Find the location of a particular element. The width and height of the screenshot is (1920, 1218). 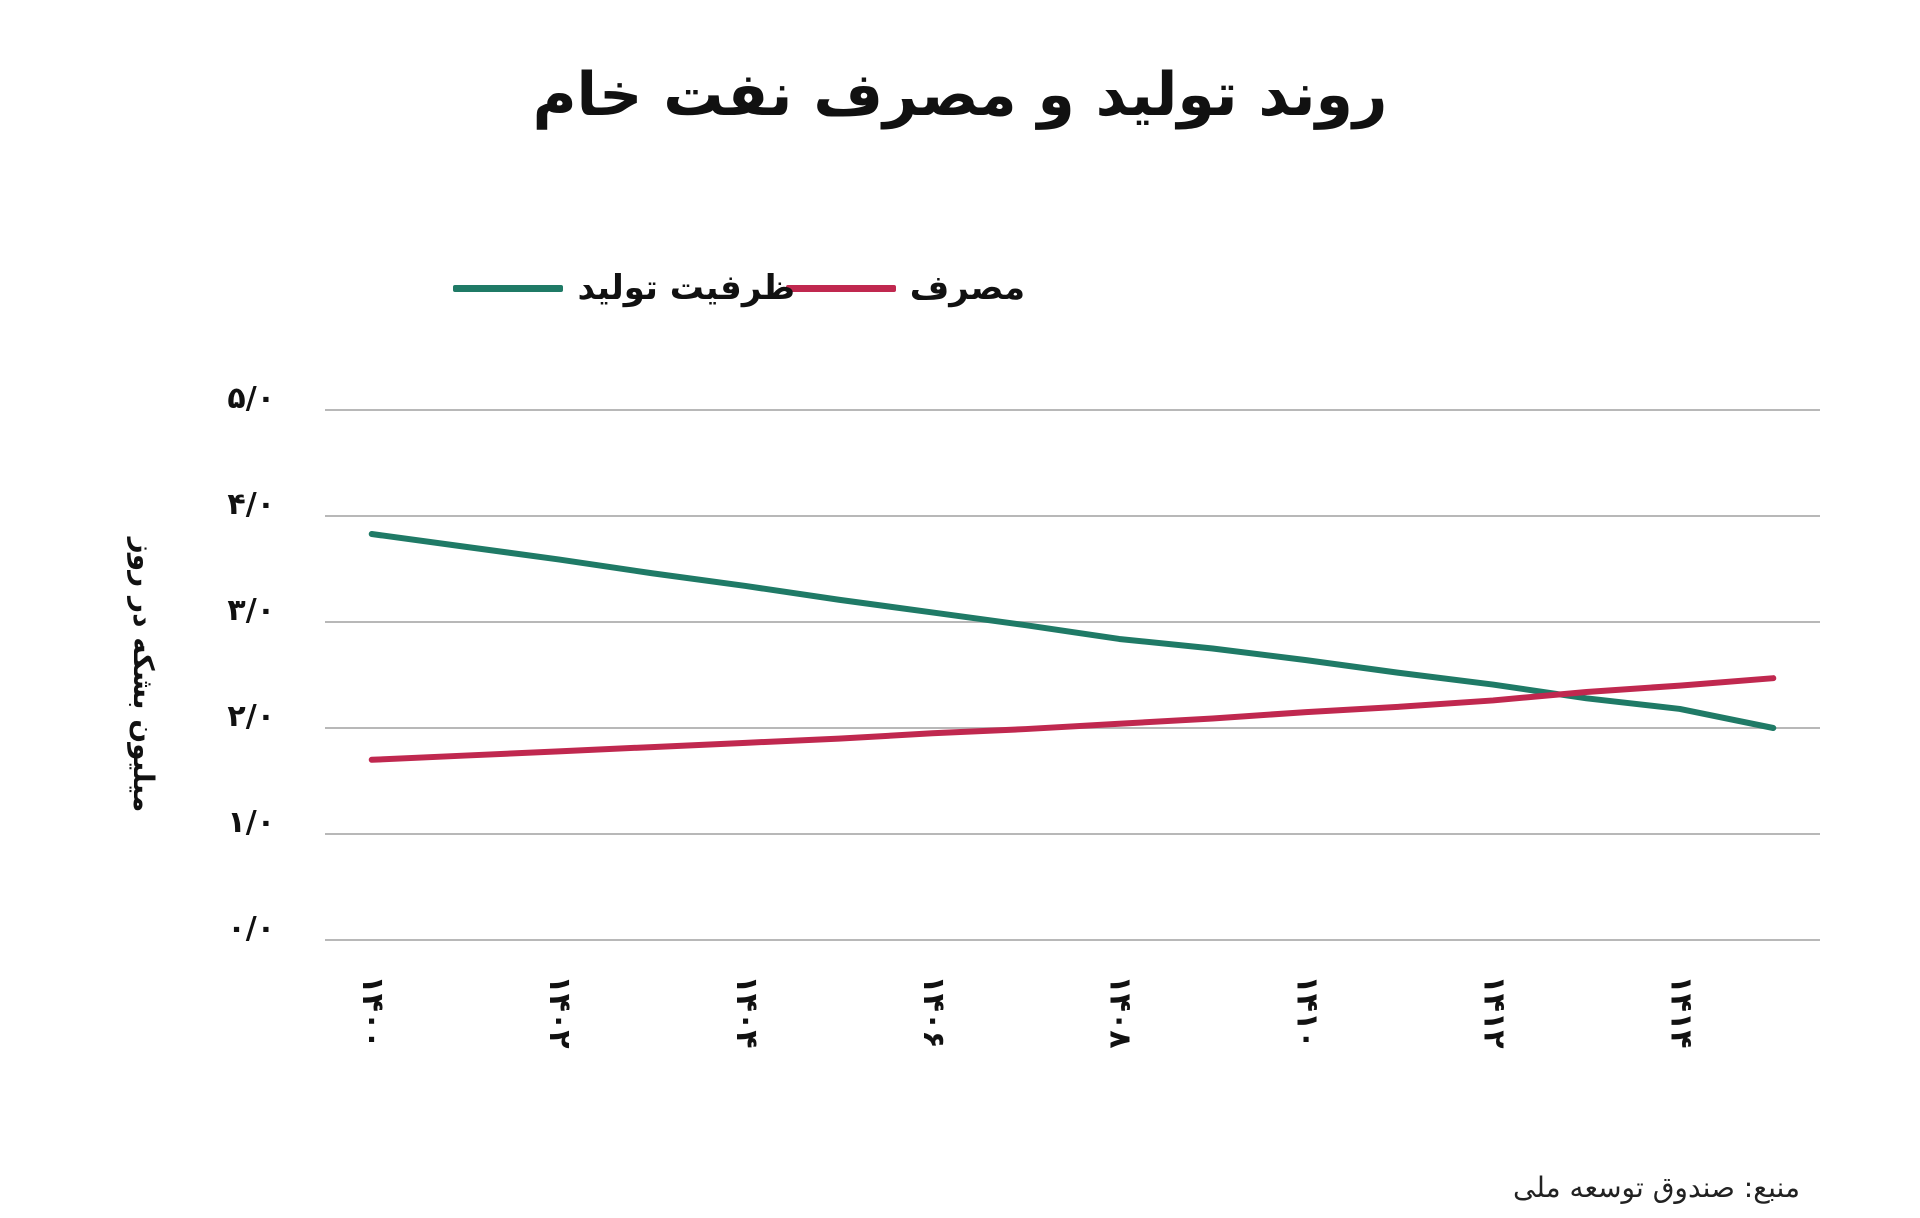

y-tick-label: ۲/۰ is located at coordinates (251, 716).